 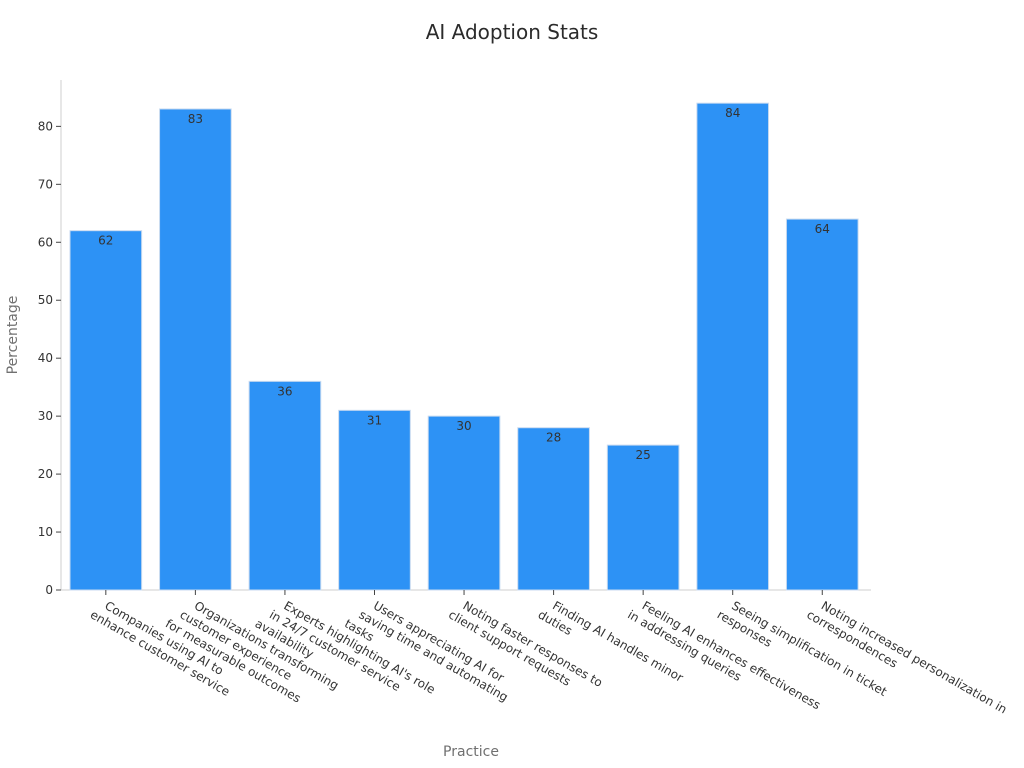 I want to click on bar-value-label: 30, so click(x=463, y=426).